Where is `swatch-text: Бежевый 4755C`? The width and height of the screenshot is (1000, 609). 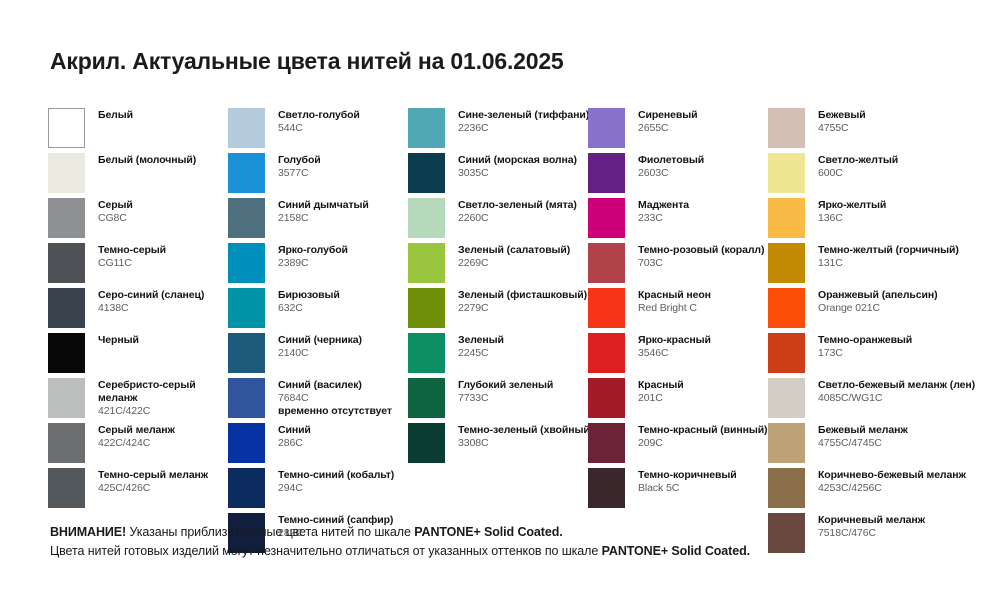 swatch-text: Бежевый 4755C is located at coordinates (842, 121).